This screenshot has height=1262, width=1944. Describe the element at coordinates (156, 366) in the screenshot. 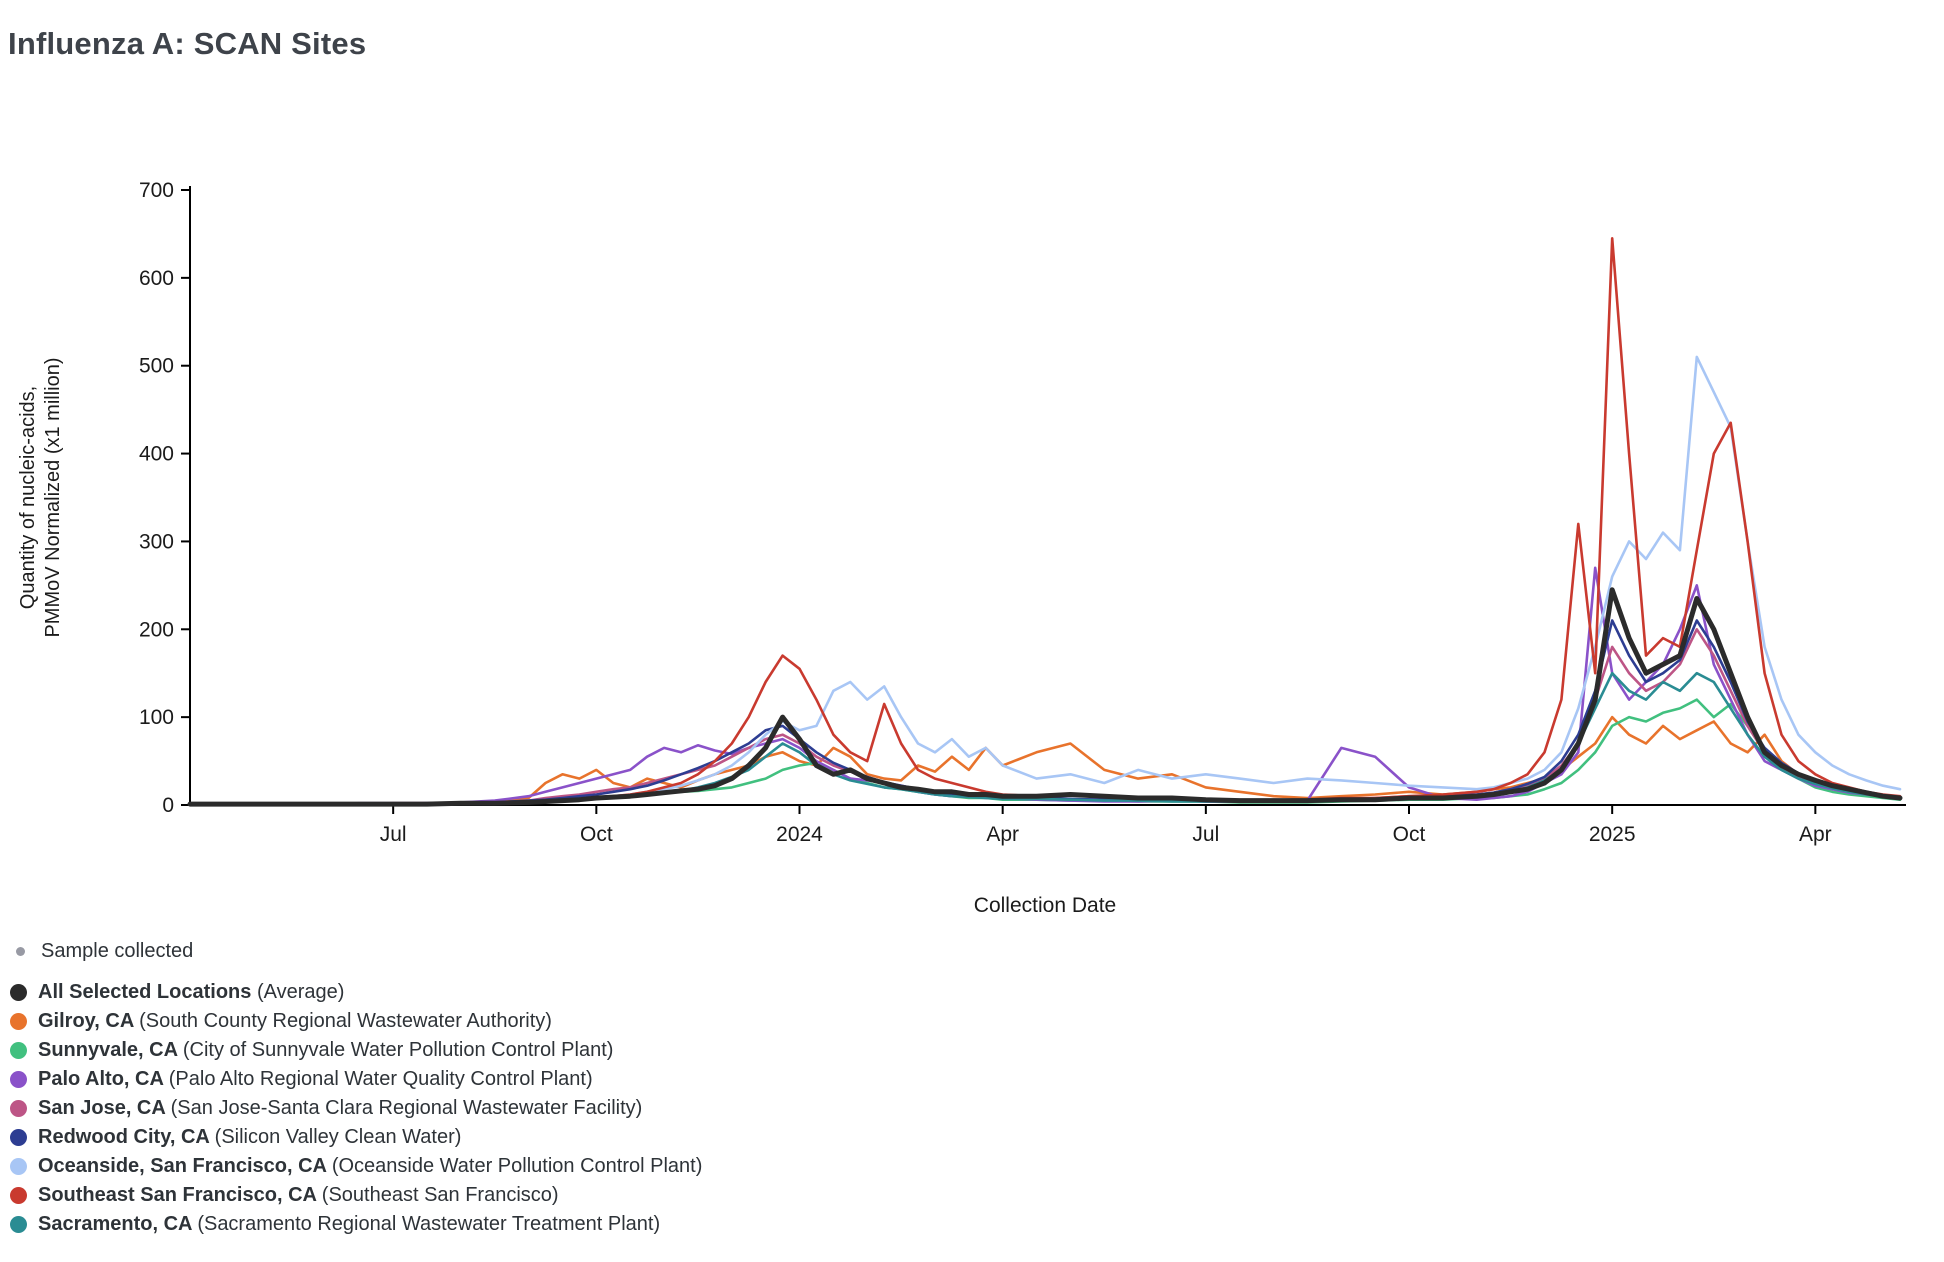

I see `y-tick-label: 500` at that location.